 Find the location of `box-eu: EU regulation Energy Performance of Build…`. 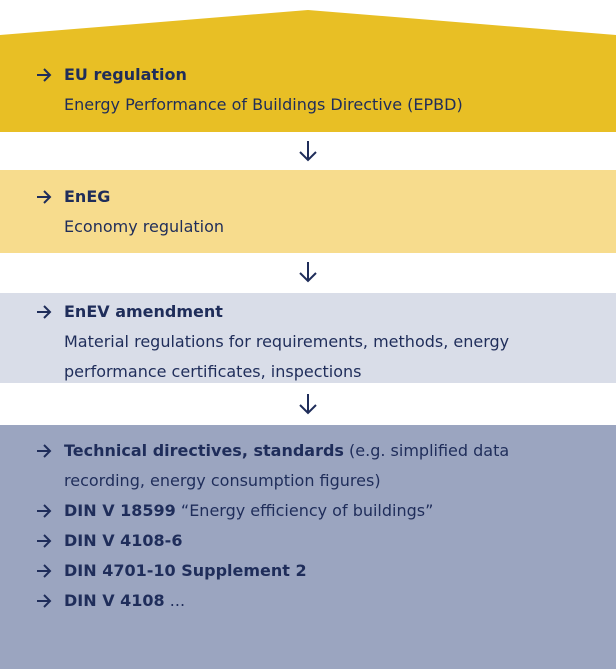

box-eu: EU regulation Energy Performance of Build… is located at coordinates (308, 96).